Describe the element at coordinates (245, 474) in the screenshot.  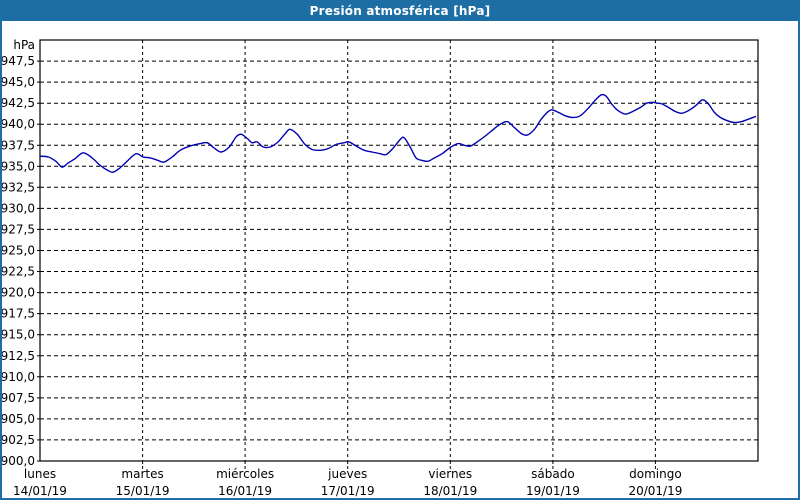
I see `day-name-label: miércoles` at that location.